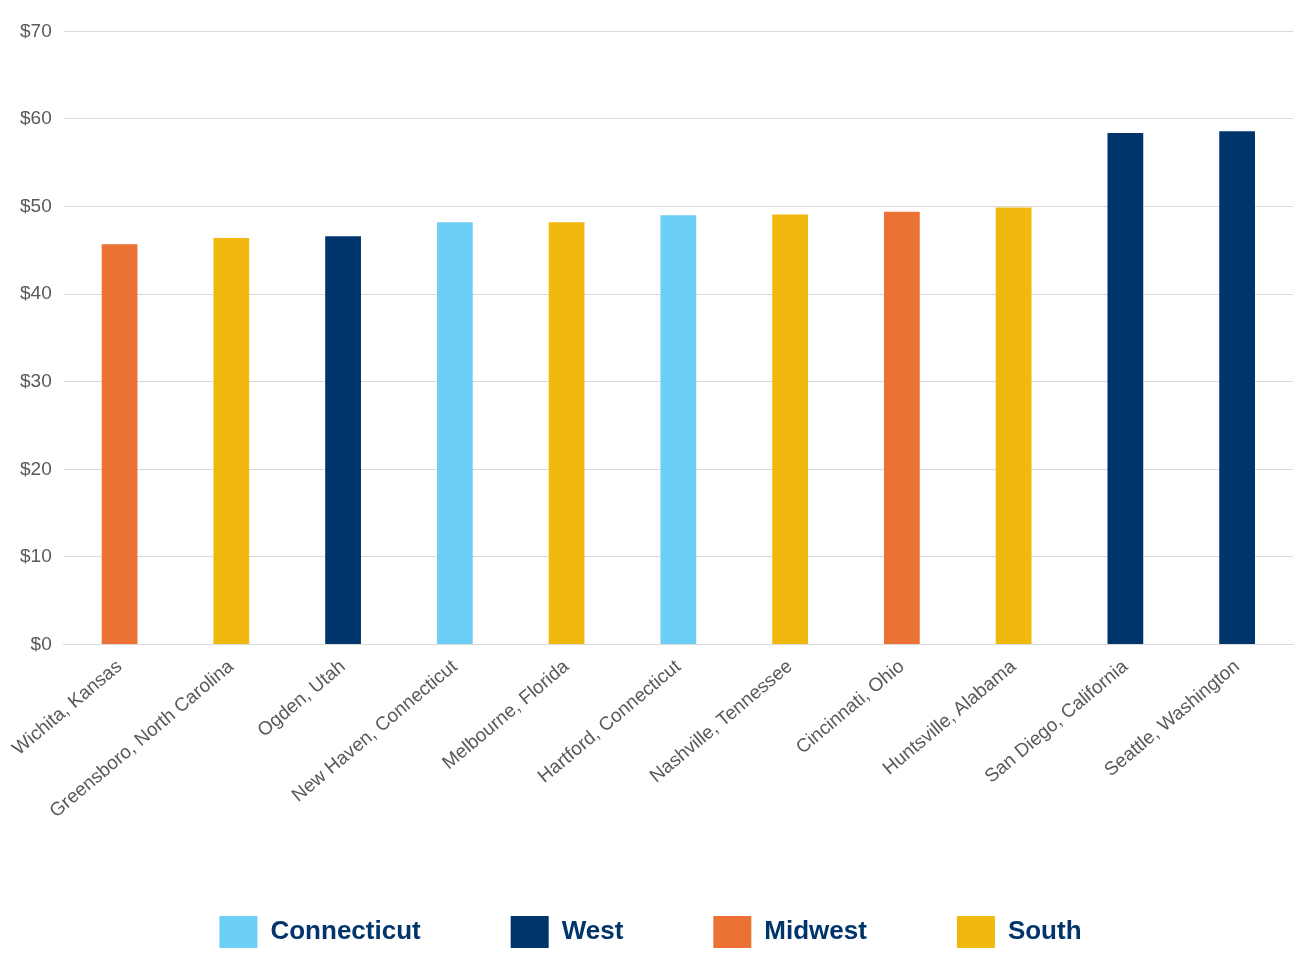  Describe the element at coordinates (36, 556) in the screenshot. I see `y-tick-label: $10` at that location.